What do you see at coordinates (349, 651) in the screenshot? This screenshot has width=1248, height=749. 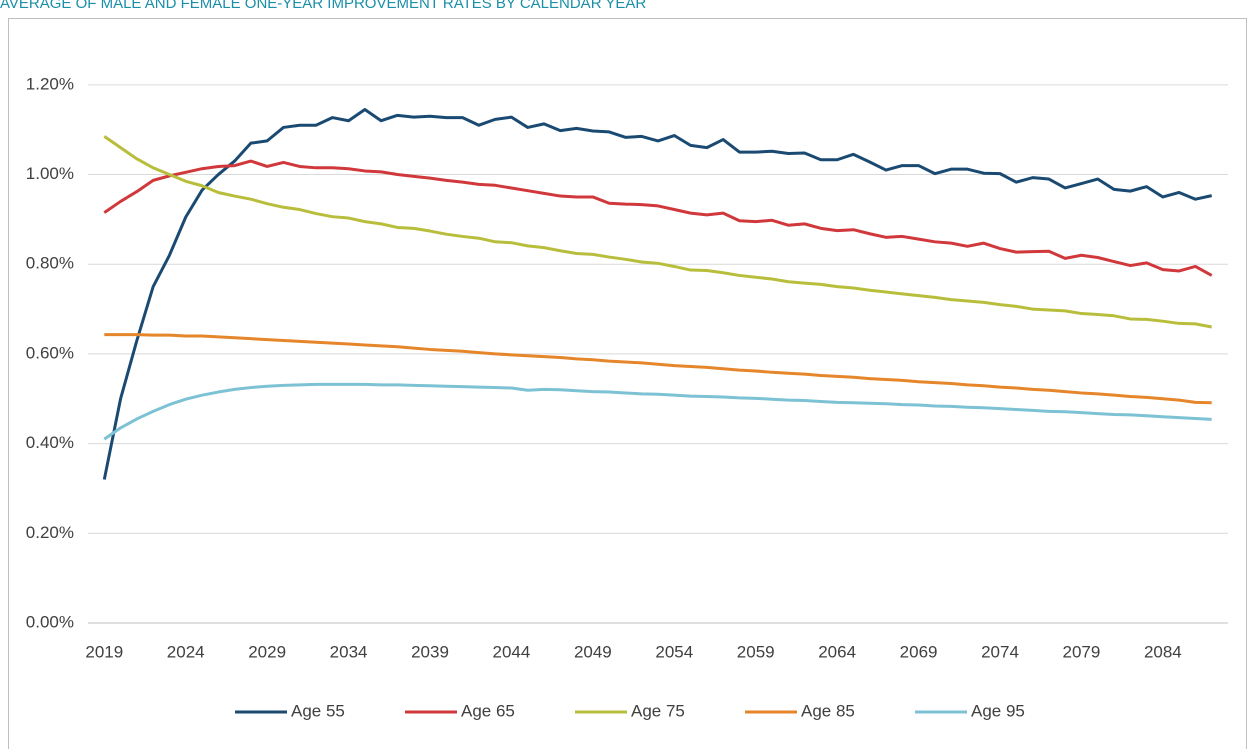 I see `x-tick-label: 2034` at bounding box center [349, 651].